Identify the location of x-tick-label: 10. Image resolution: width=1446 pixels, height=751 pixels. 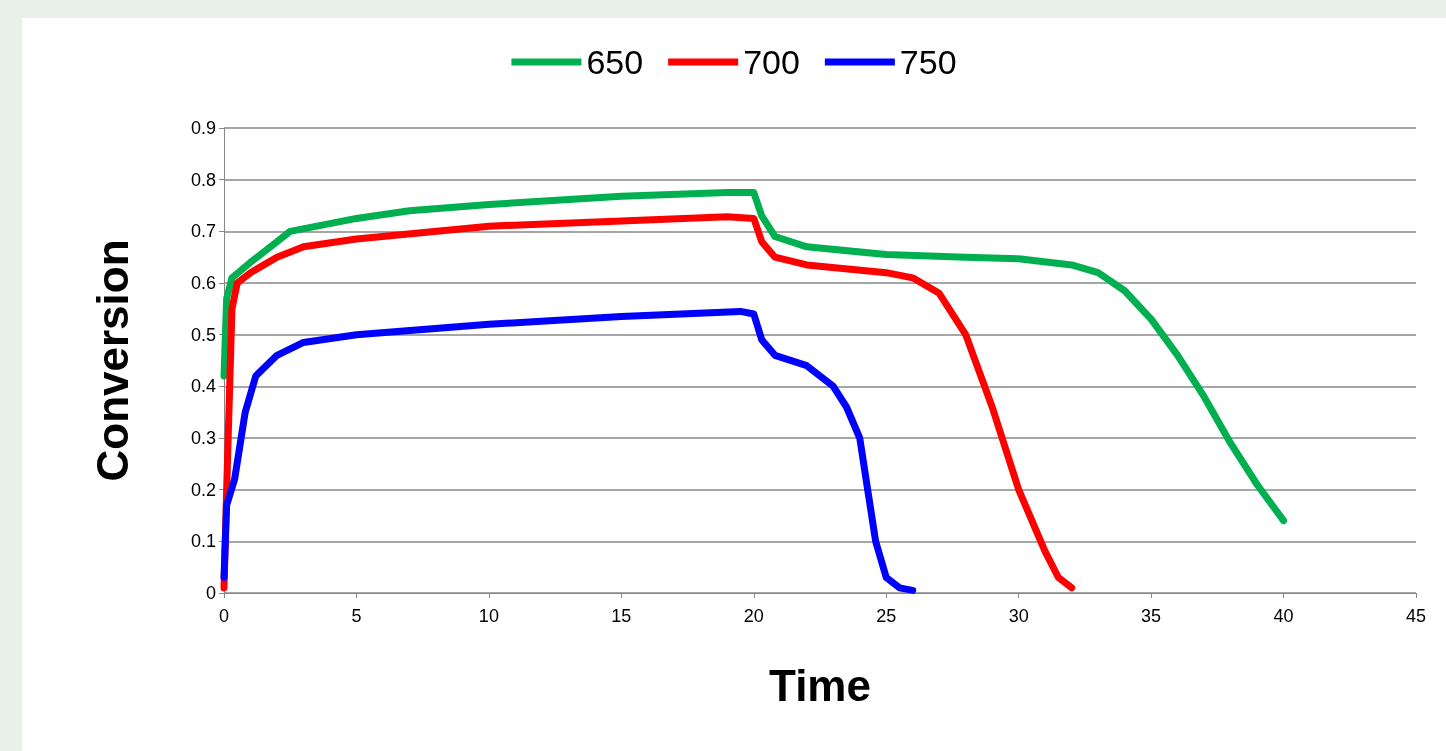
(488, 616).